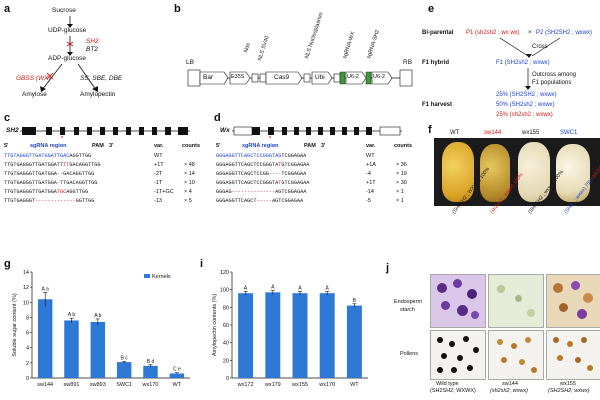  What do you see at coordinates (531, 133) in the screenshot?
I see `ear-label-wx155: wx155` at bounding box center [531, 133].